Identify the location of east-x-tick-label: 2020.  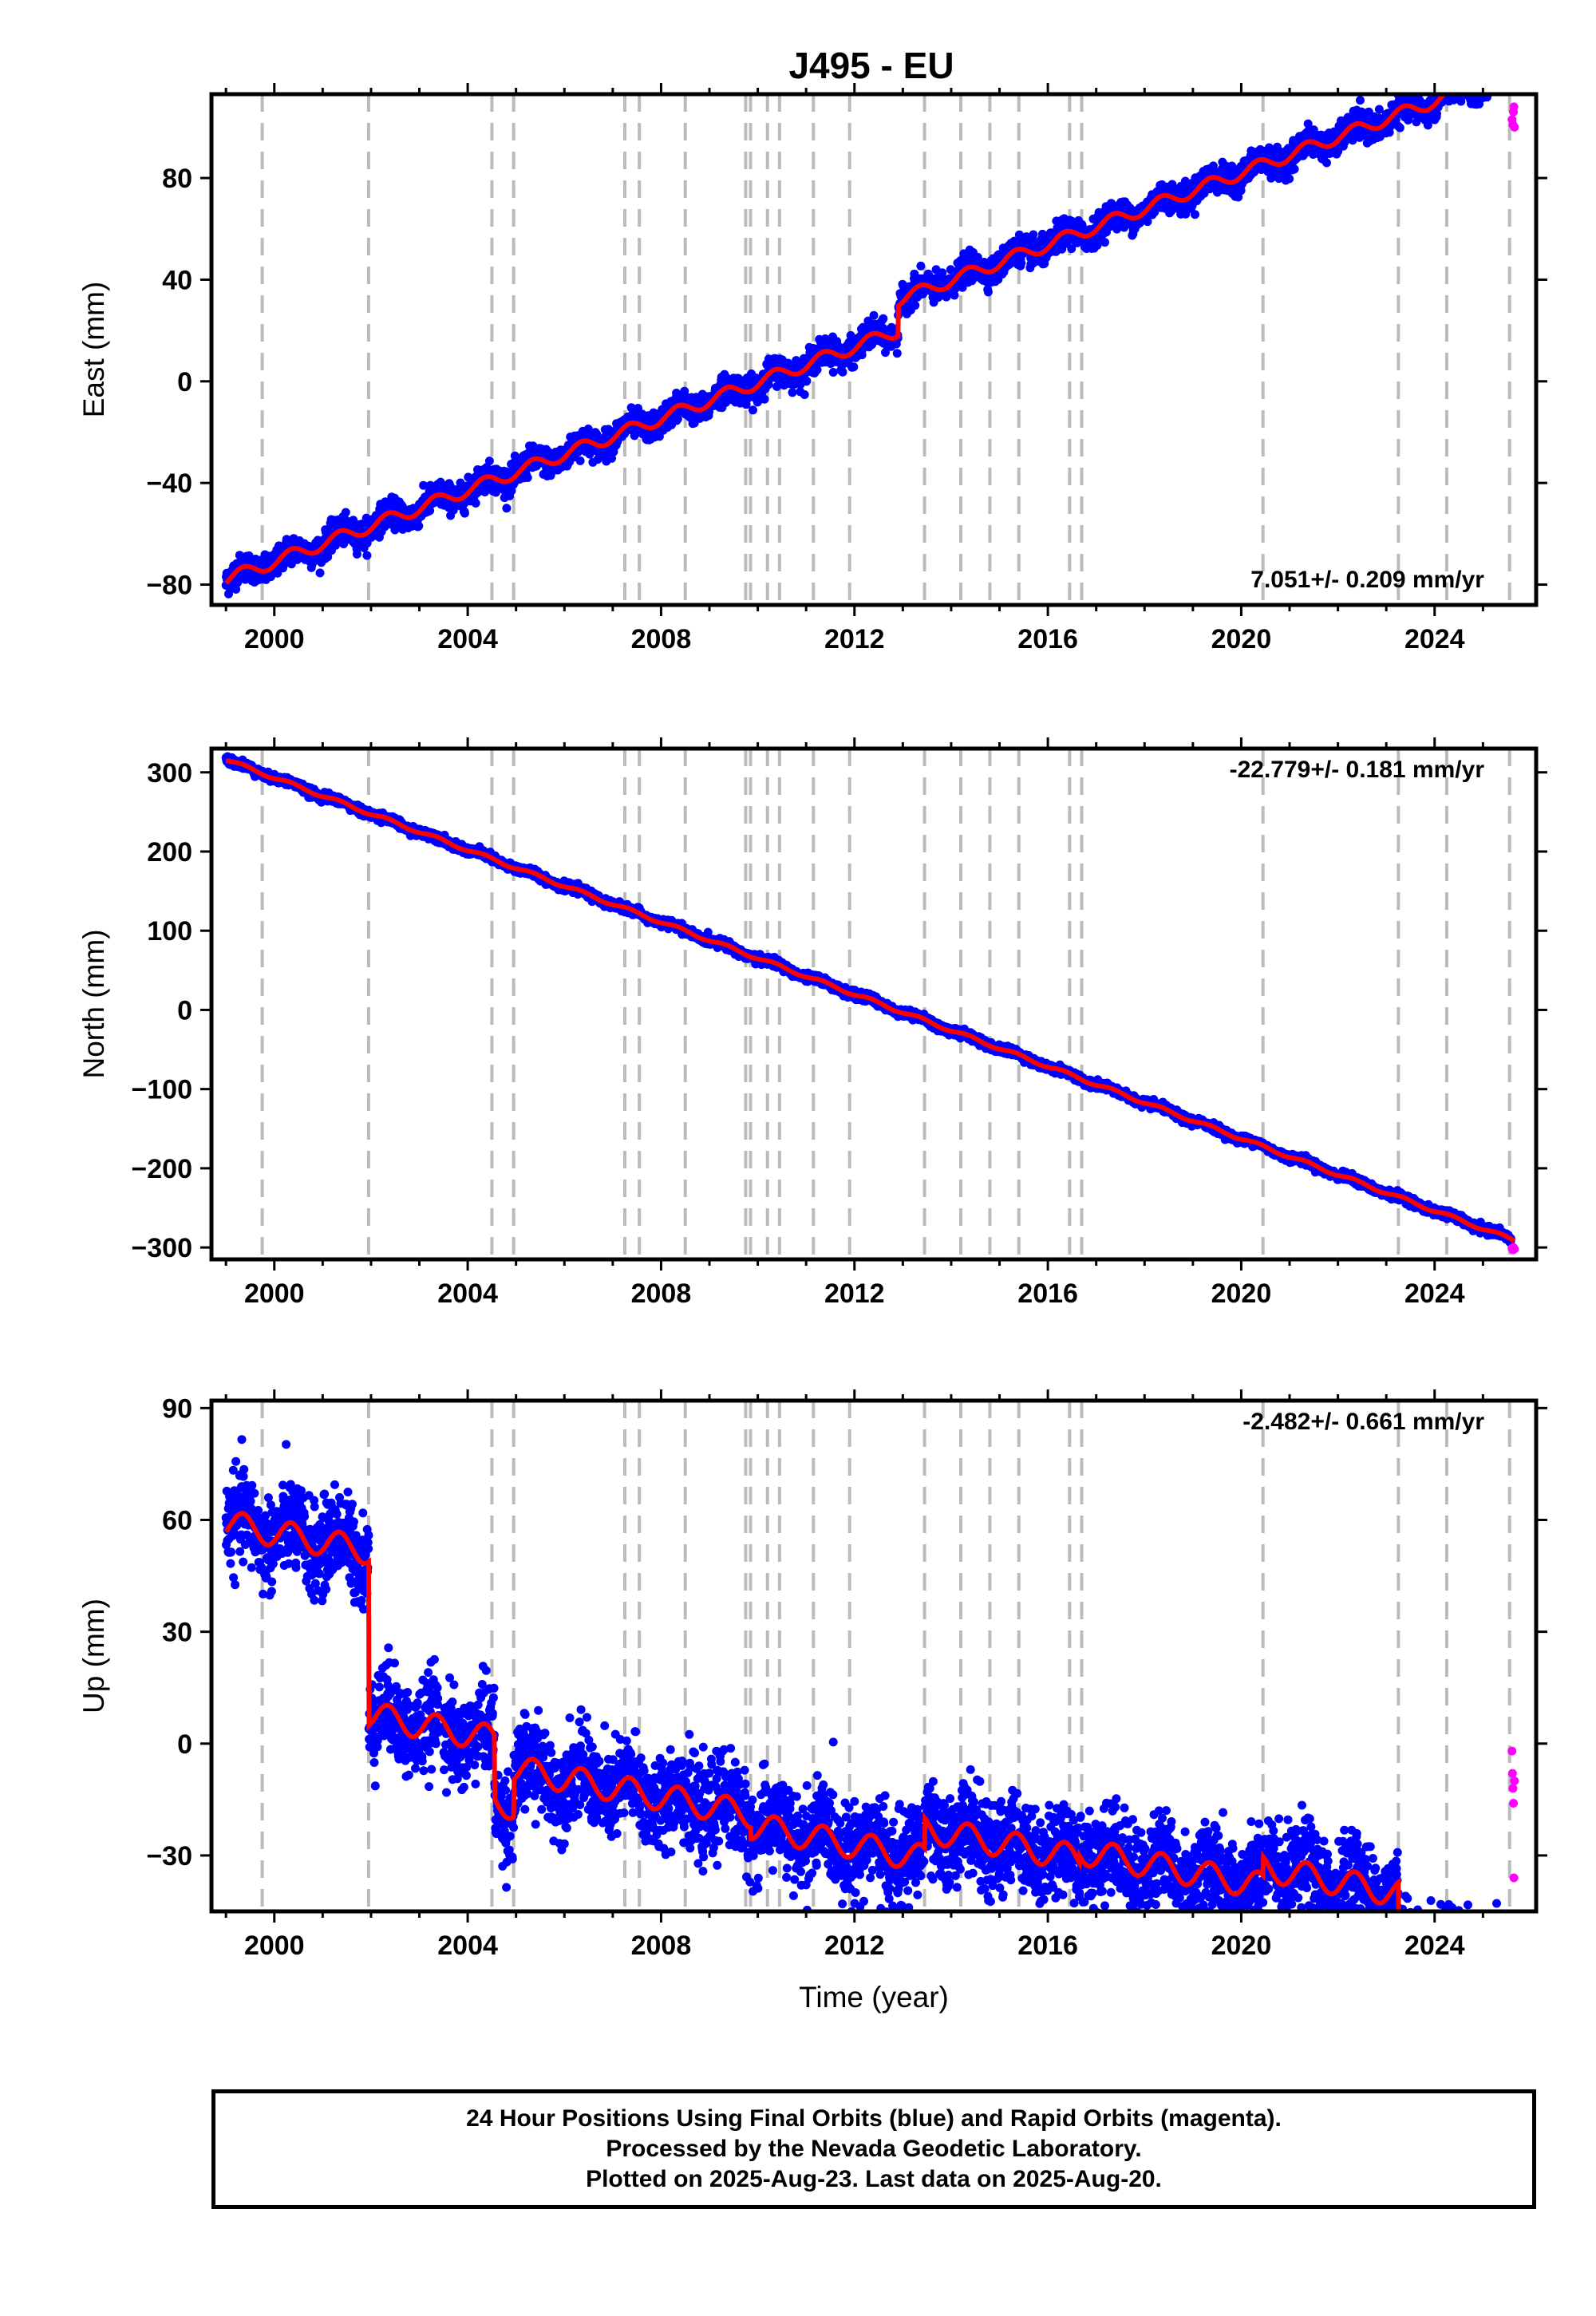
(1241, 639).